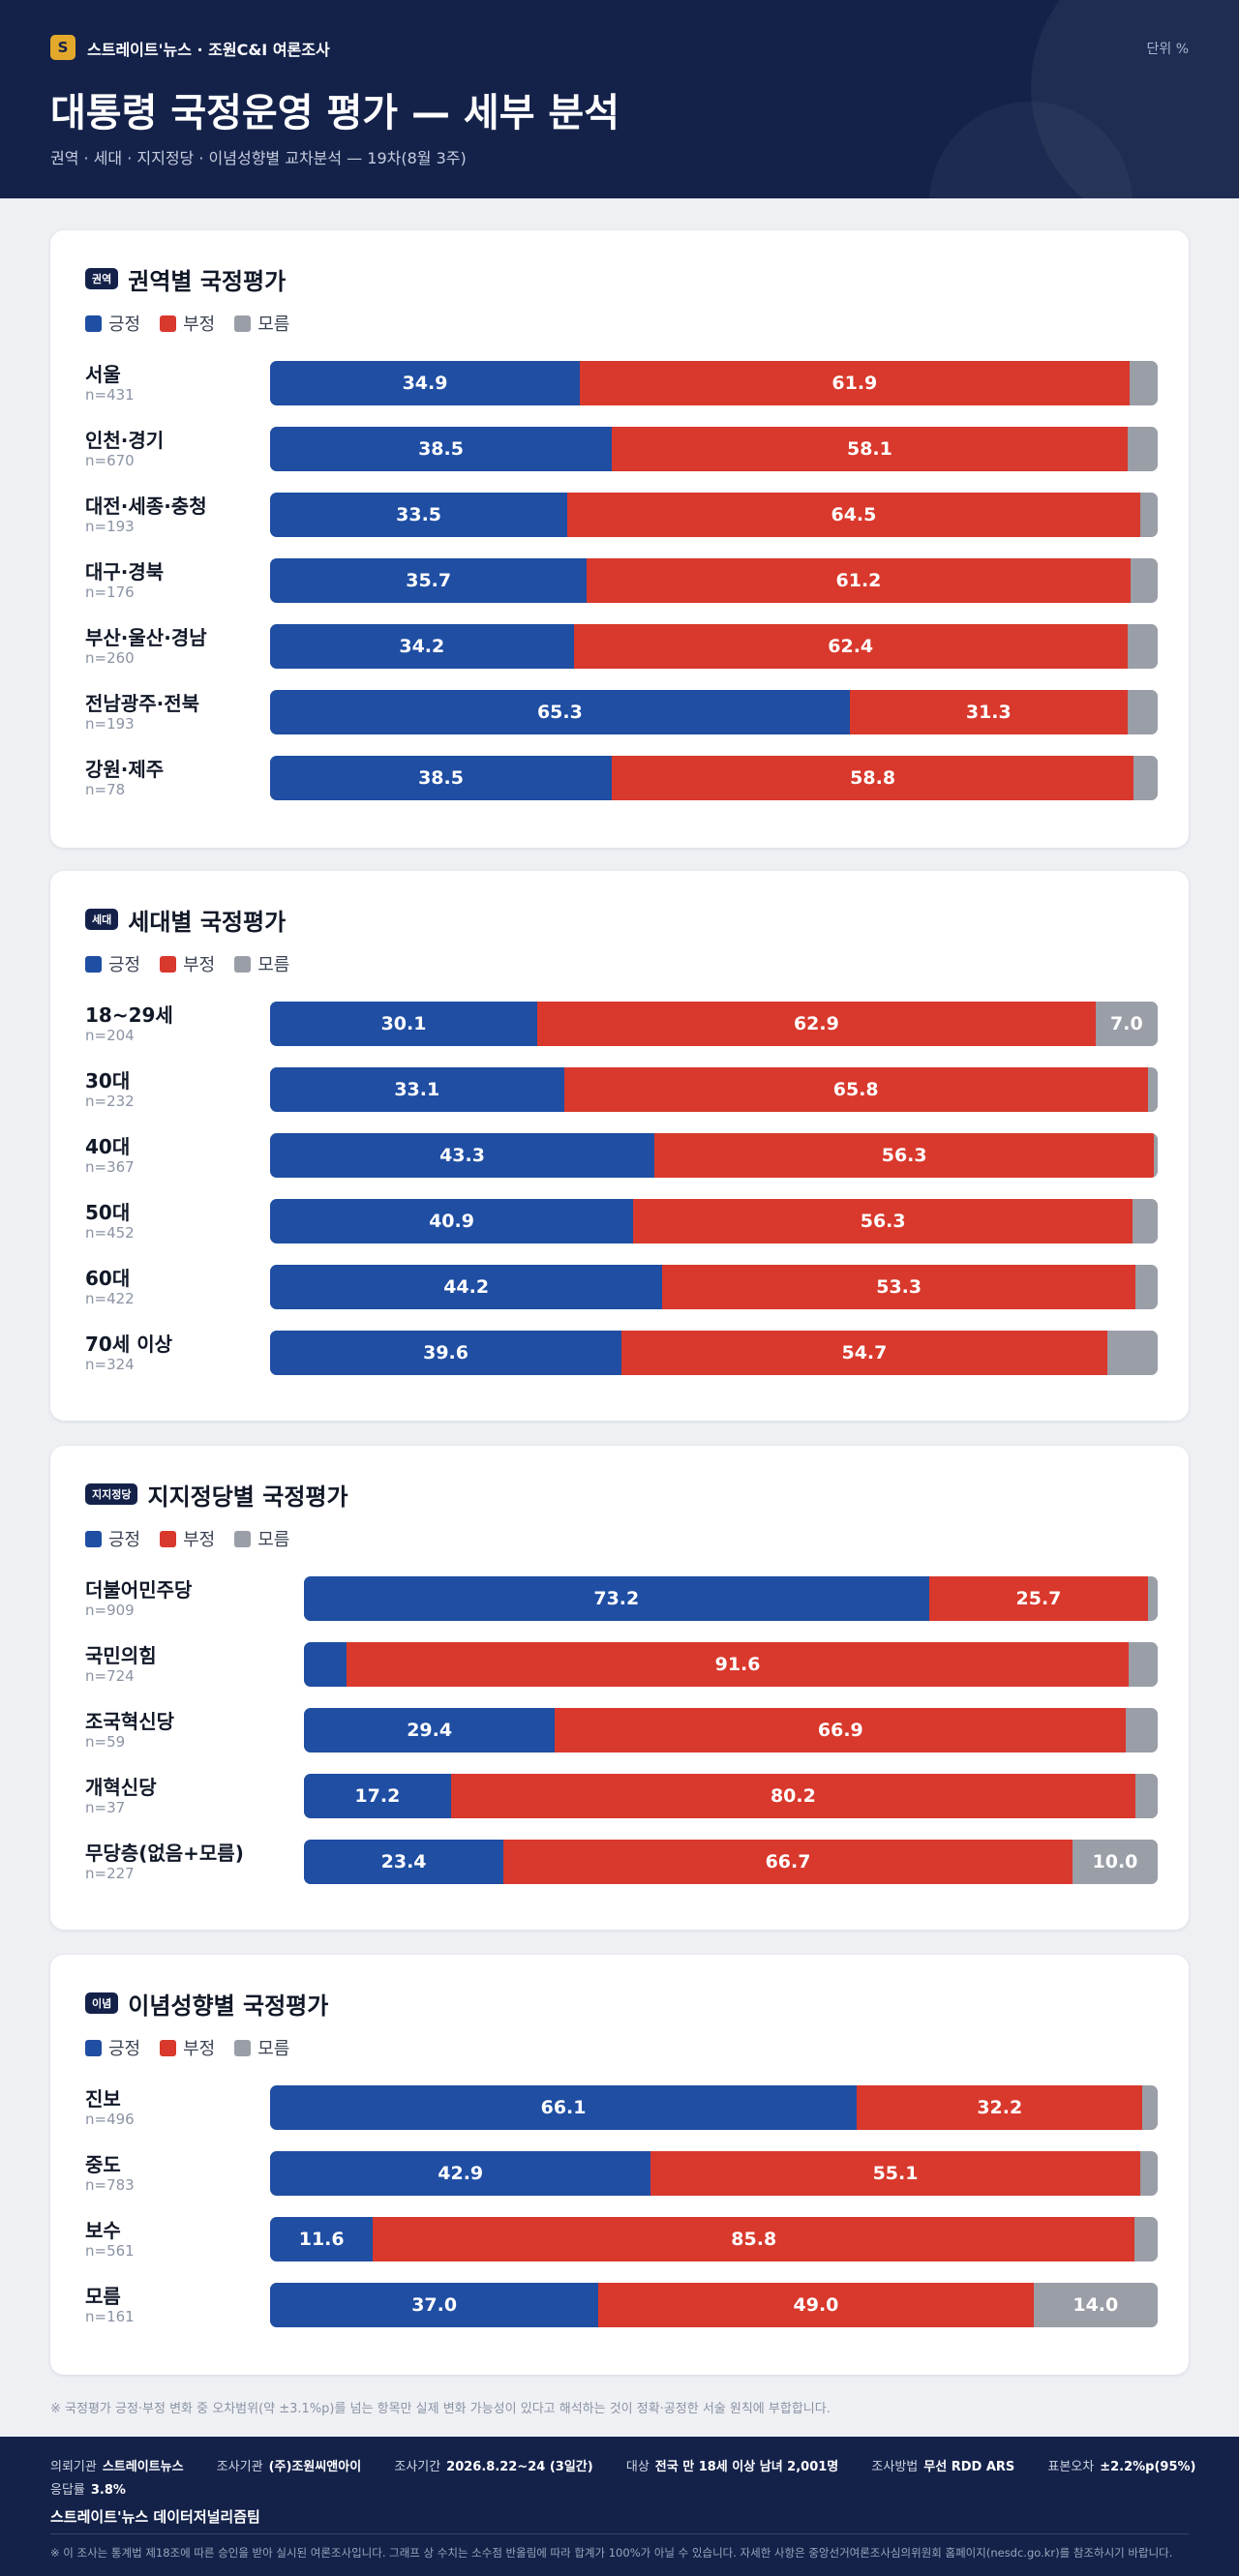 Image resolution: width=1239 pixels, height=2576 pixels. I want to click on stacked-bar: 91.6, so click(731, 1664).